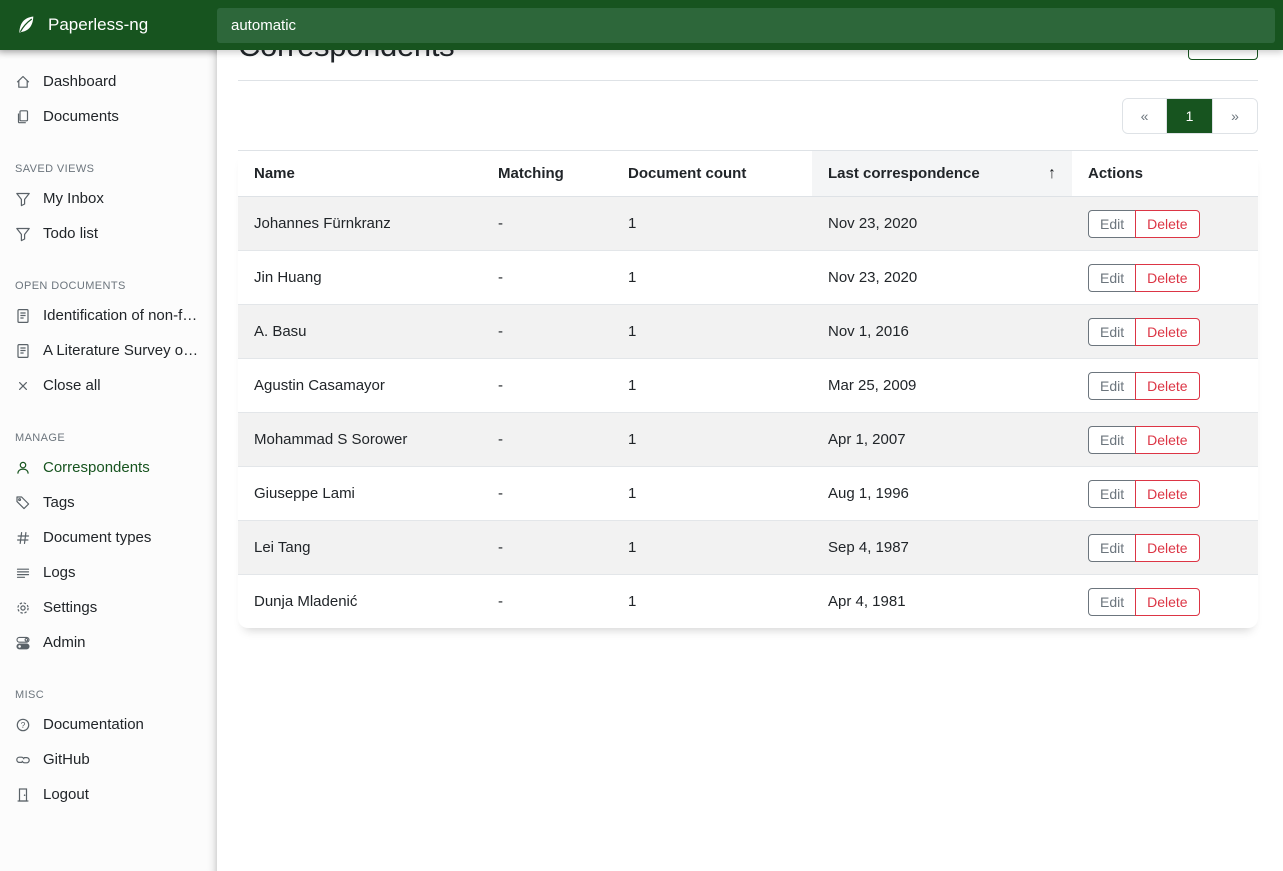  What do you see at coordinates (360, 493) in the screenshot?
I see `correspondent-name: Giuseppe Lami` at bounding box center [360, 493].